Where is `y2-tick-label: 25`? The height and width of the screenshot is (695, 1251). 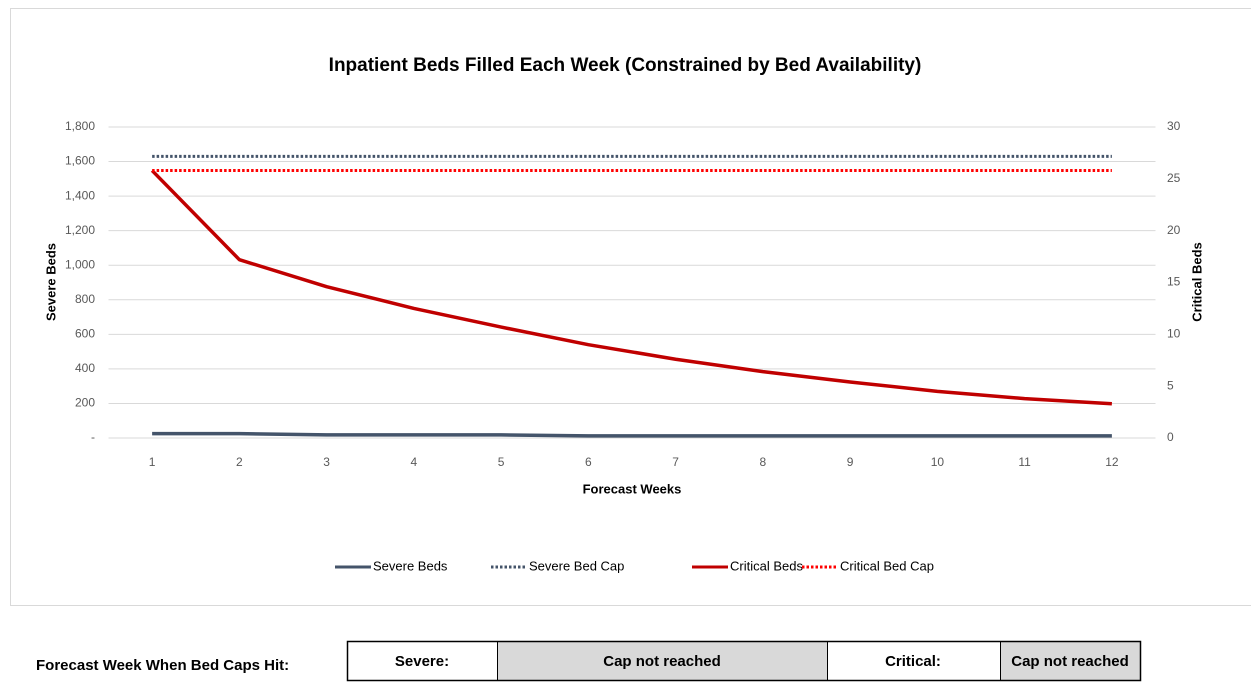
y2-tick-label: 25 is located at coordinates (1174, 178).